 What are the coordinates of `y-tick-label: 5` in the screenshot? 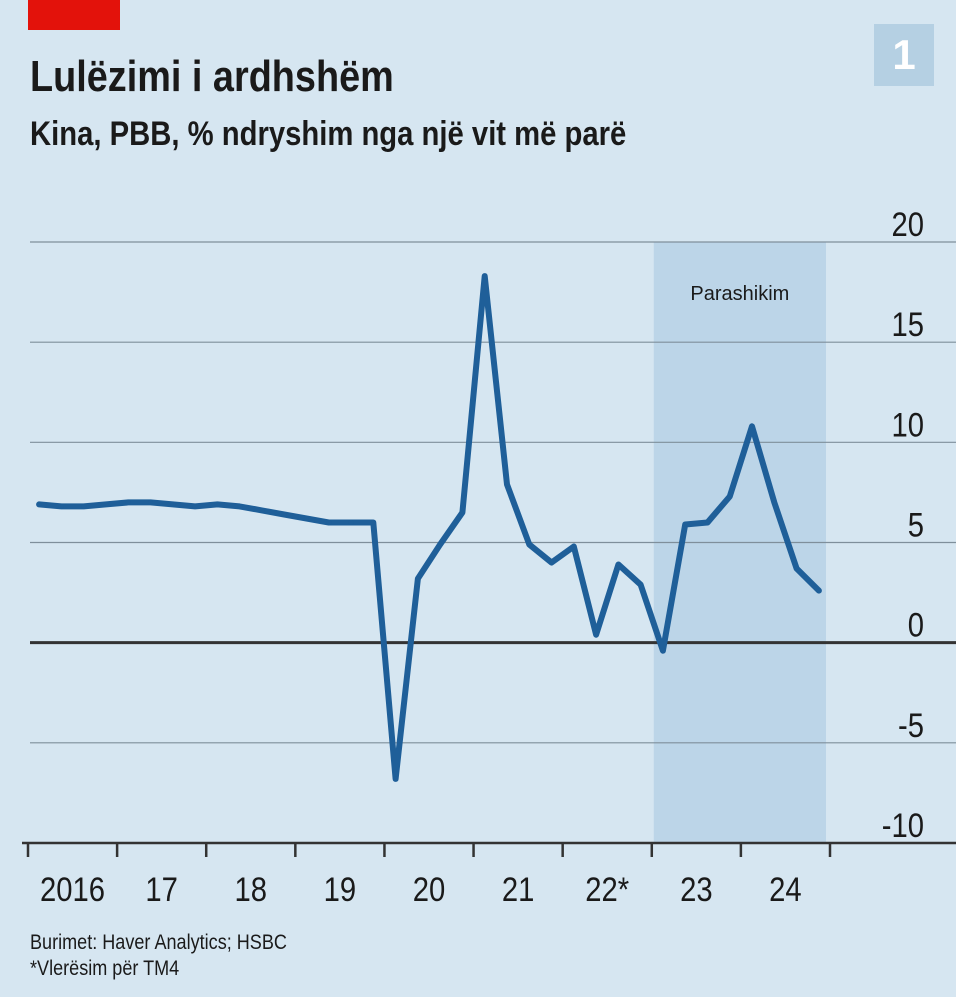 It's located at (916, 524).